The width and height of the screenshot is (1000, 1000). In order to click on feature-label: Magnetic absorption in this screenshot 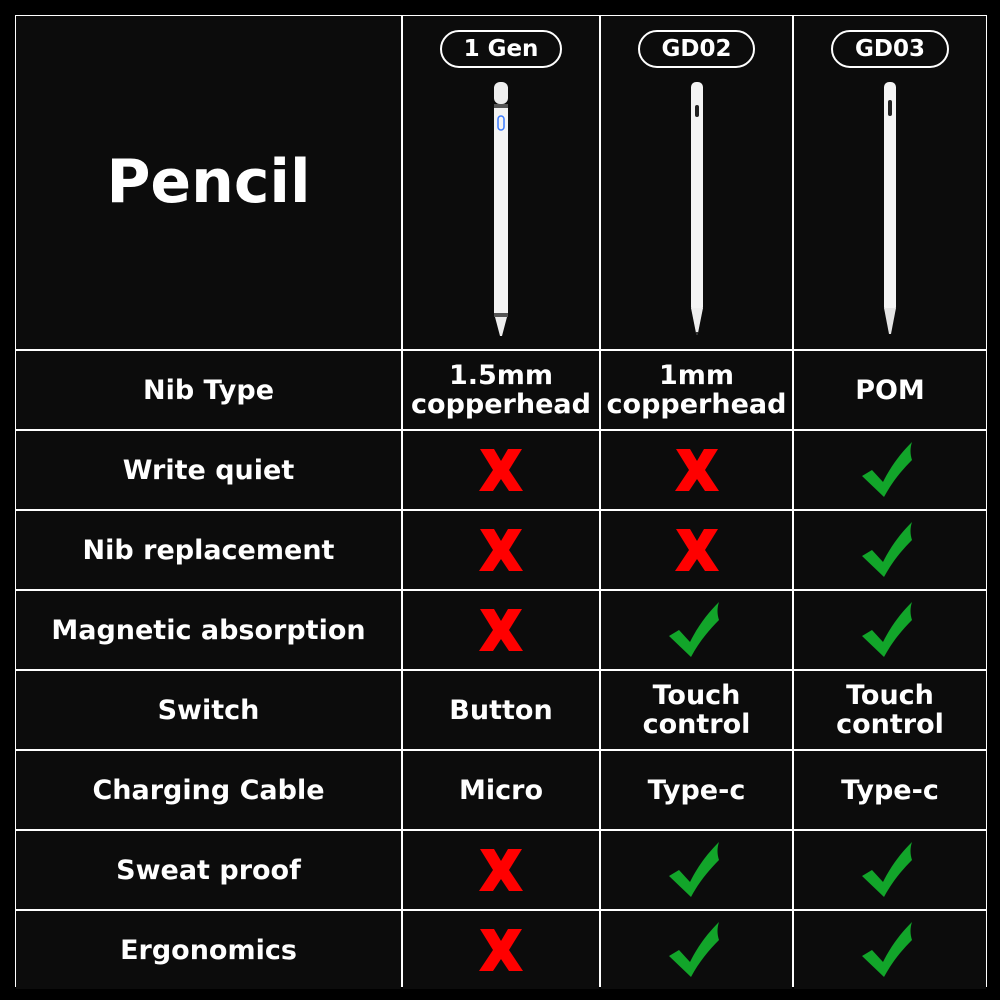, I will do `click(208, 630)`.